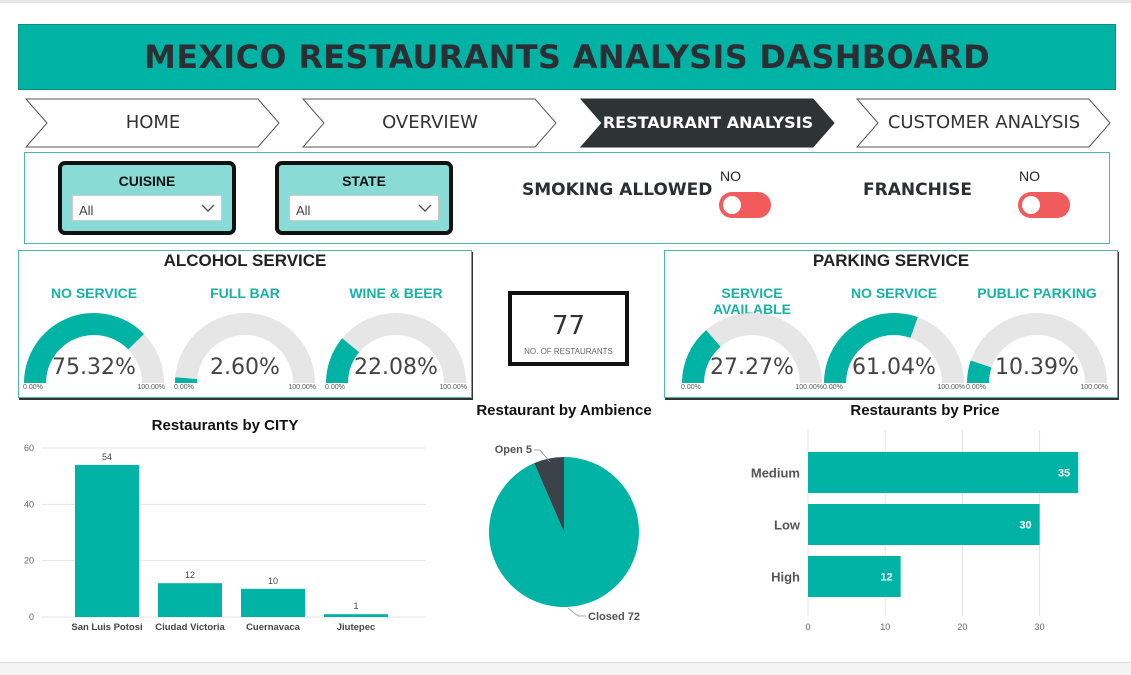  What do you see at coordinates (396, 367) in the screenshot?
I see `gauge-value: 22.08%` at bounding box center [396, 367].